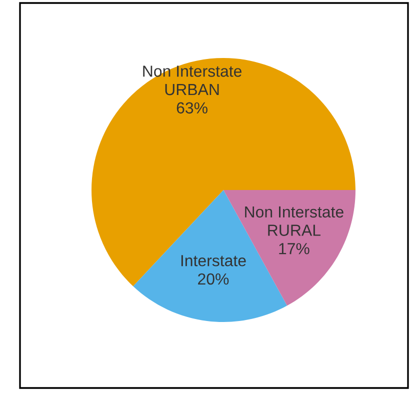  Describe the element at coordinates (192, 108) in the screenshot. I see `data-label: 63%` at that location.